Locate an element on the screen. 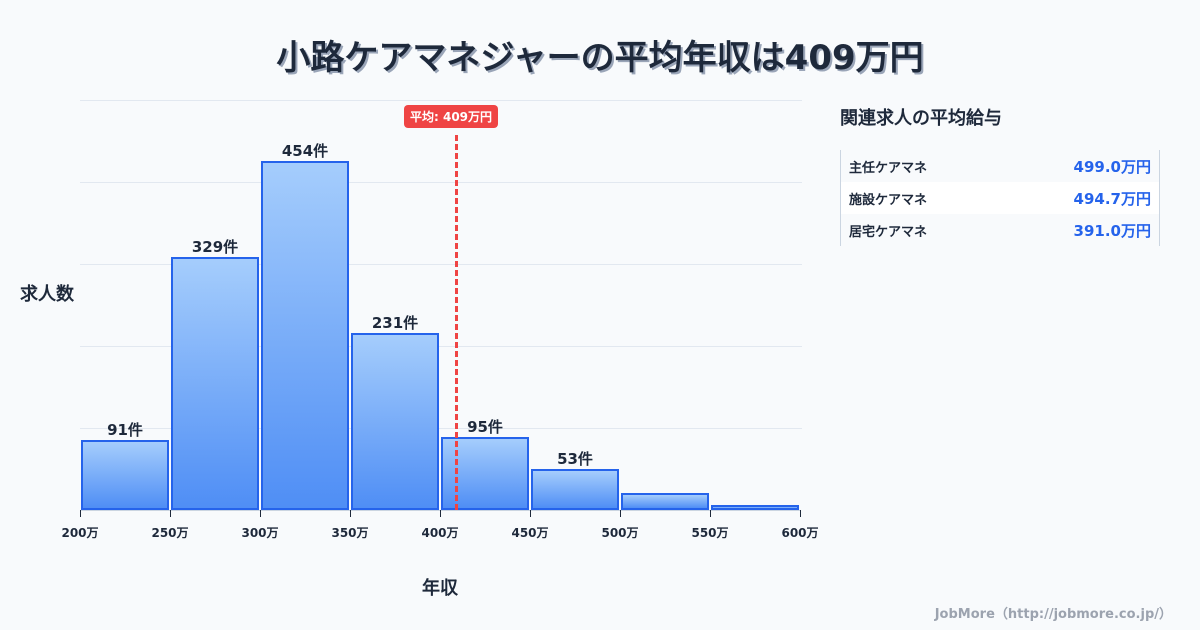  job-salary: 494.7万円 is located at coordinates (1112, 198).